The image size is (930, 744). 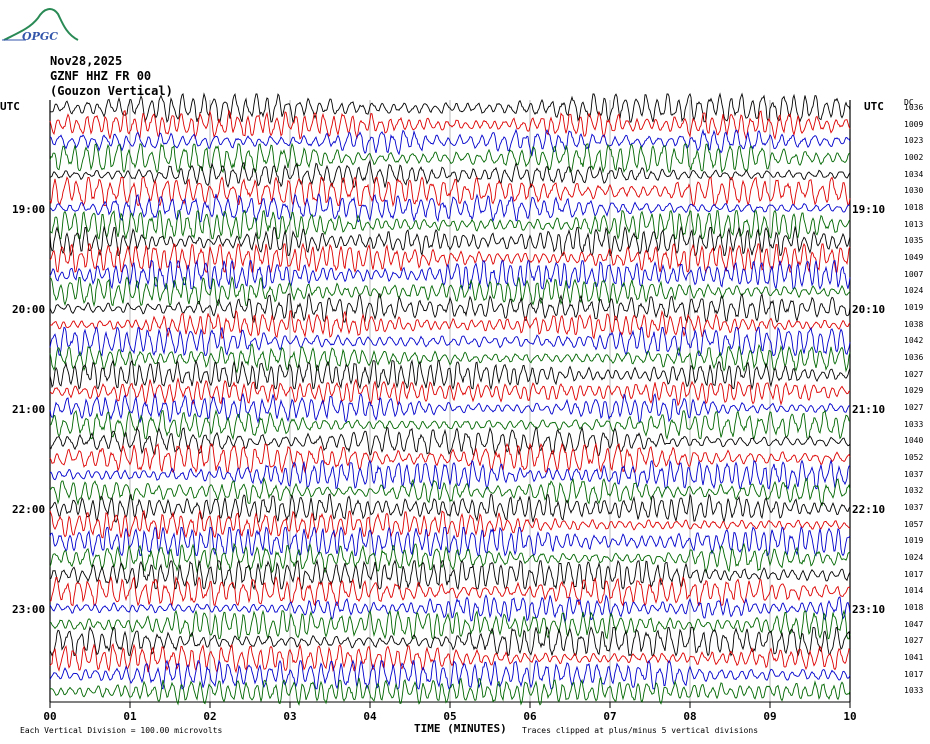 I want to click on station-code: GZNF HHZ FR 00, so click(x=101, y=76).